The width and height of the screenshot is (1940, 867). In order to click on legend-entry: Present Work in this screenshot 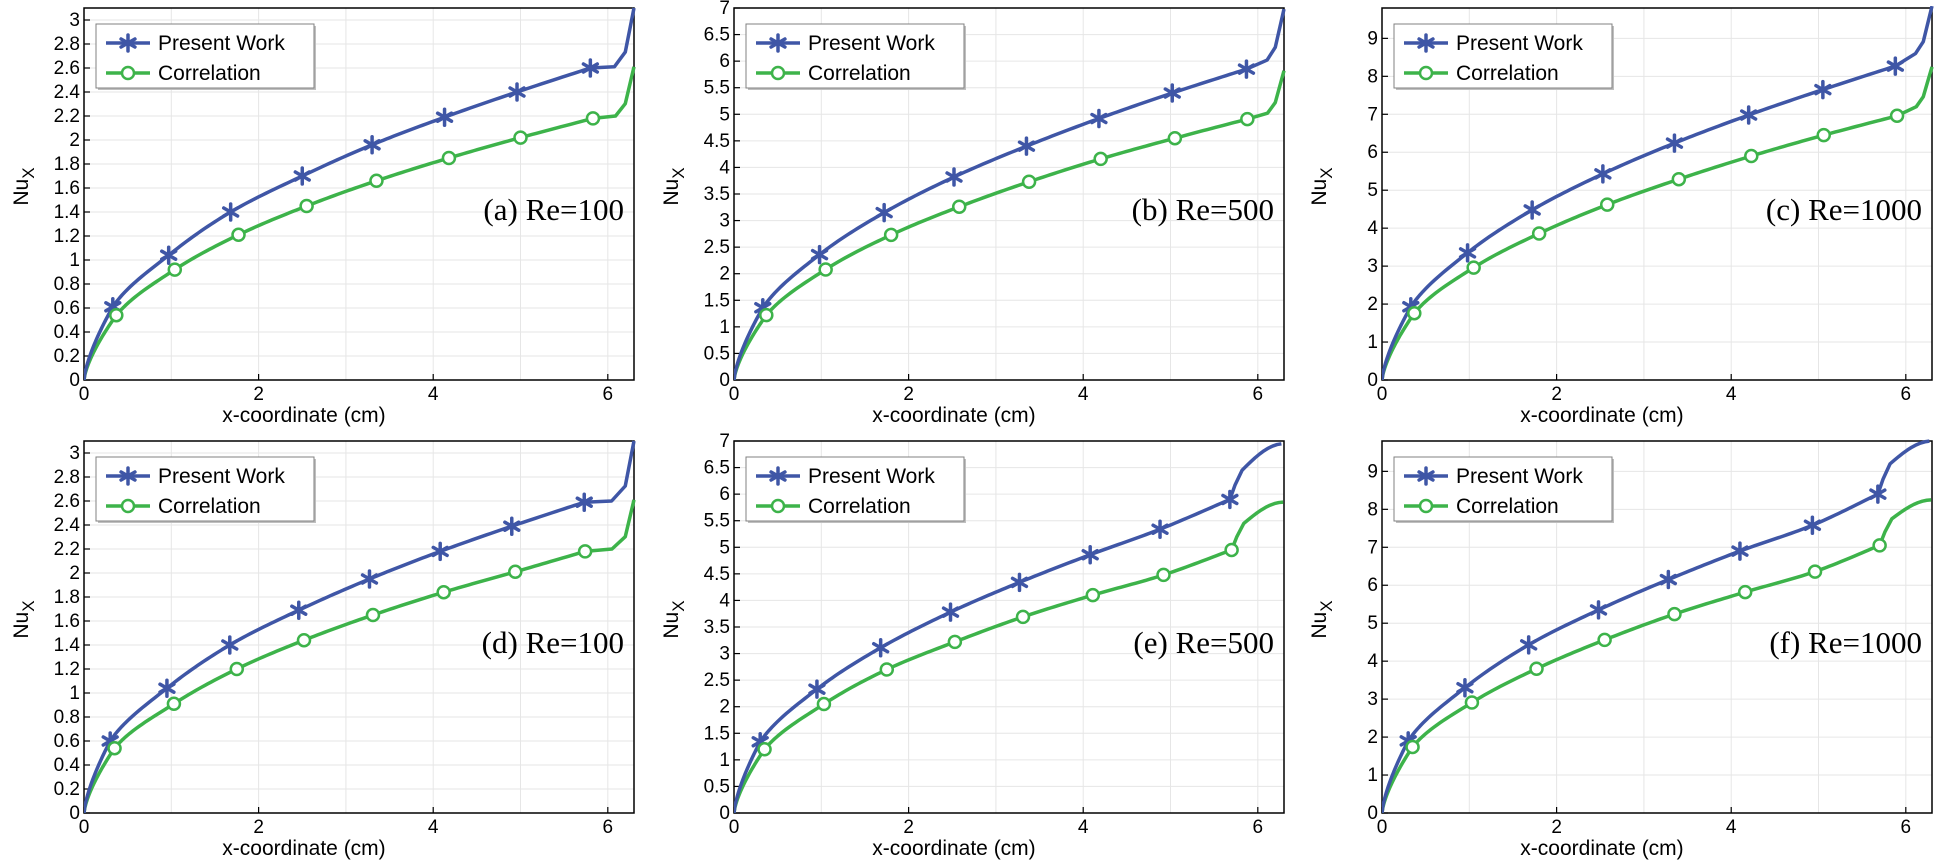, I will do `click(871, 476)`.